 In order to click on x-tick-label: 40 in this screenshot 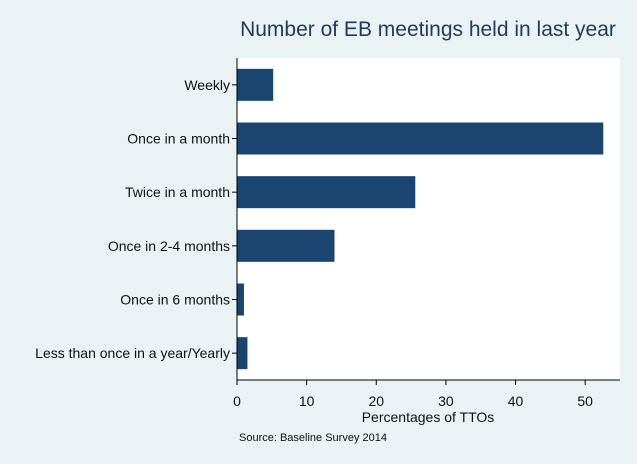, I will do `click(516, 401)`.